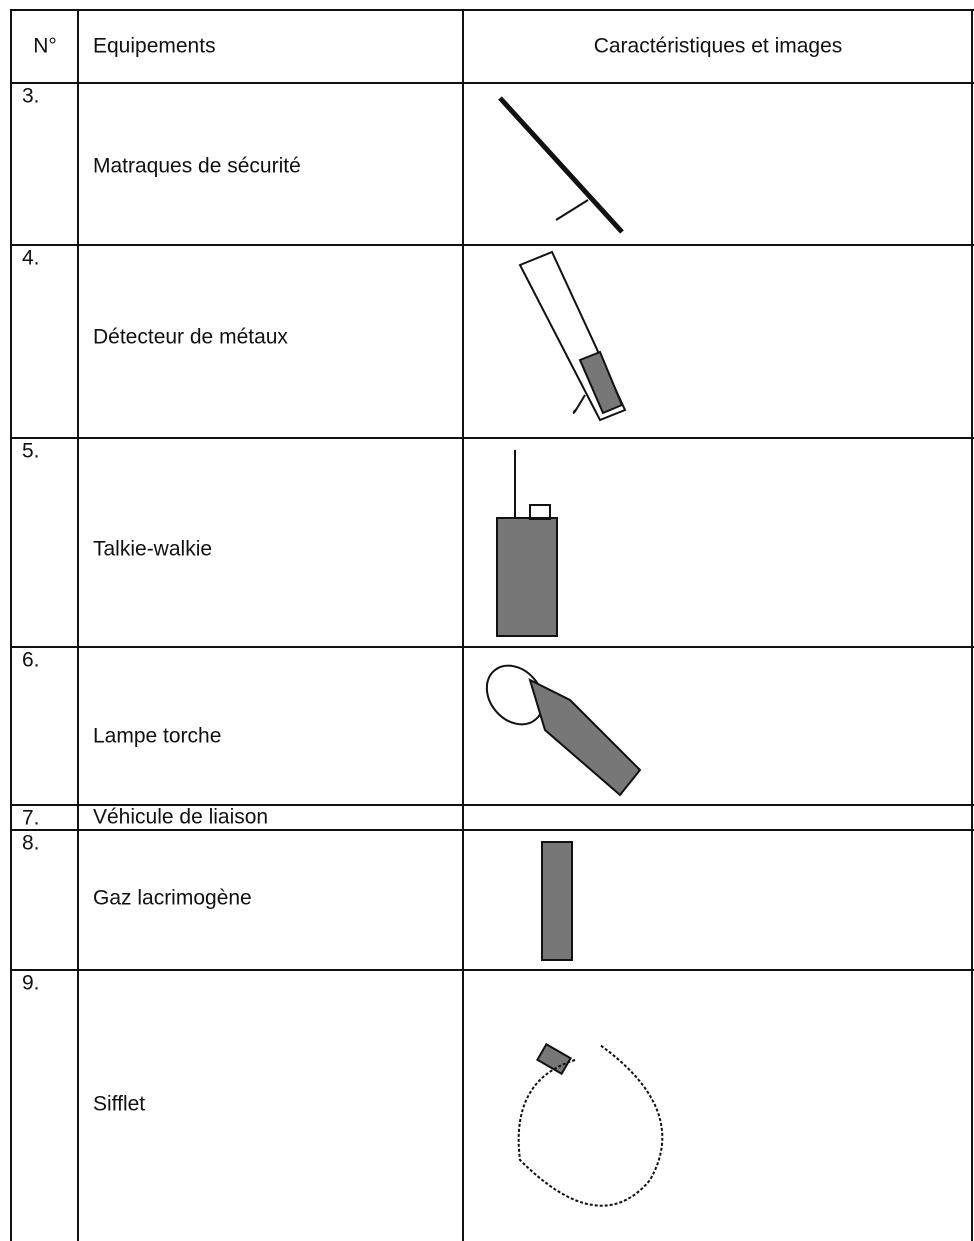 This screenshot has width=974, height=1241. What do you see at coordinates (557, 901) in the screenshot?
I see `tear-gas-image` at bounding box center [557, 901].